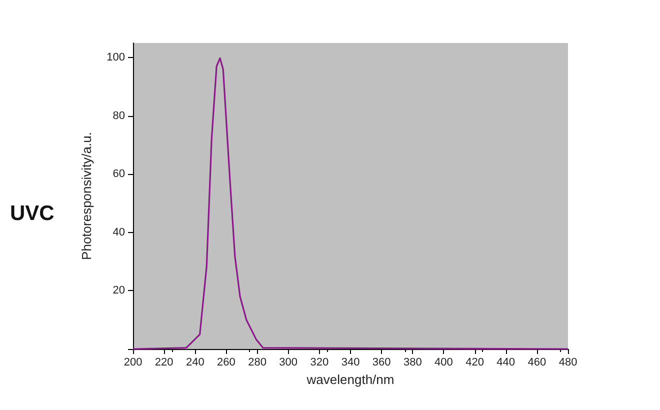 This screenshot has width=660, height=410. I want to click on x-tick-label: 380, so click(412, 362).